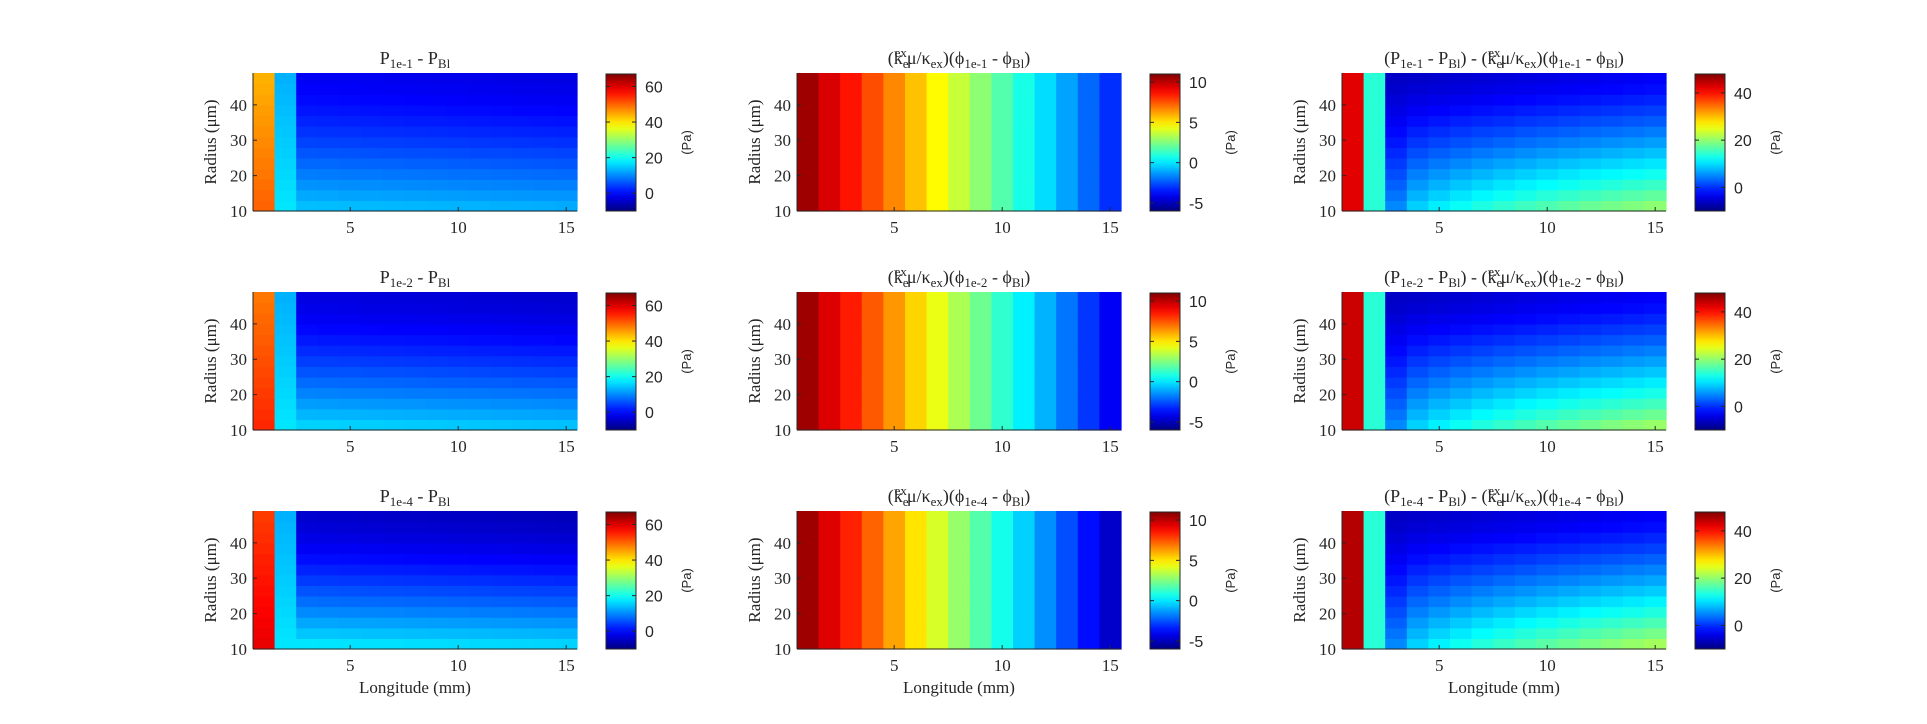  Describe the element at coordinates (654, 342) in the screenshot. I see `colorbar-tick-label: 40` at that location.